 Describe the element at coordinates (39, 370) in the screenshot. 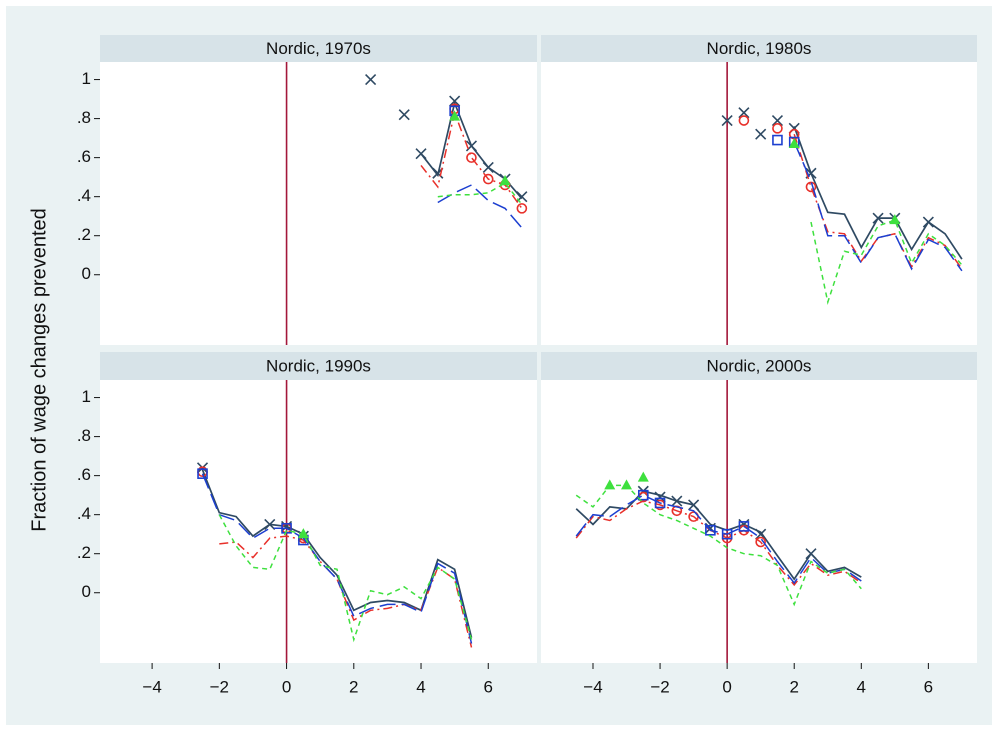

I see `y-axis-label: Fraction of wage changes prevented` at that location.